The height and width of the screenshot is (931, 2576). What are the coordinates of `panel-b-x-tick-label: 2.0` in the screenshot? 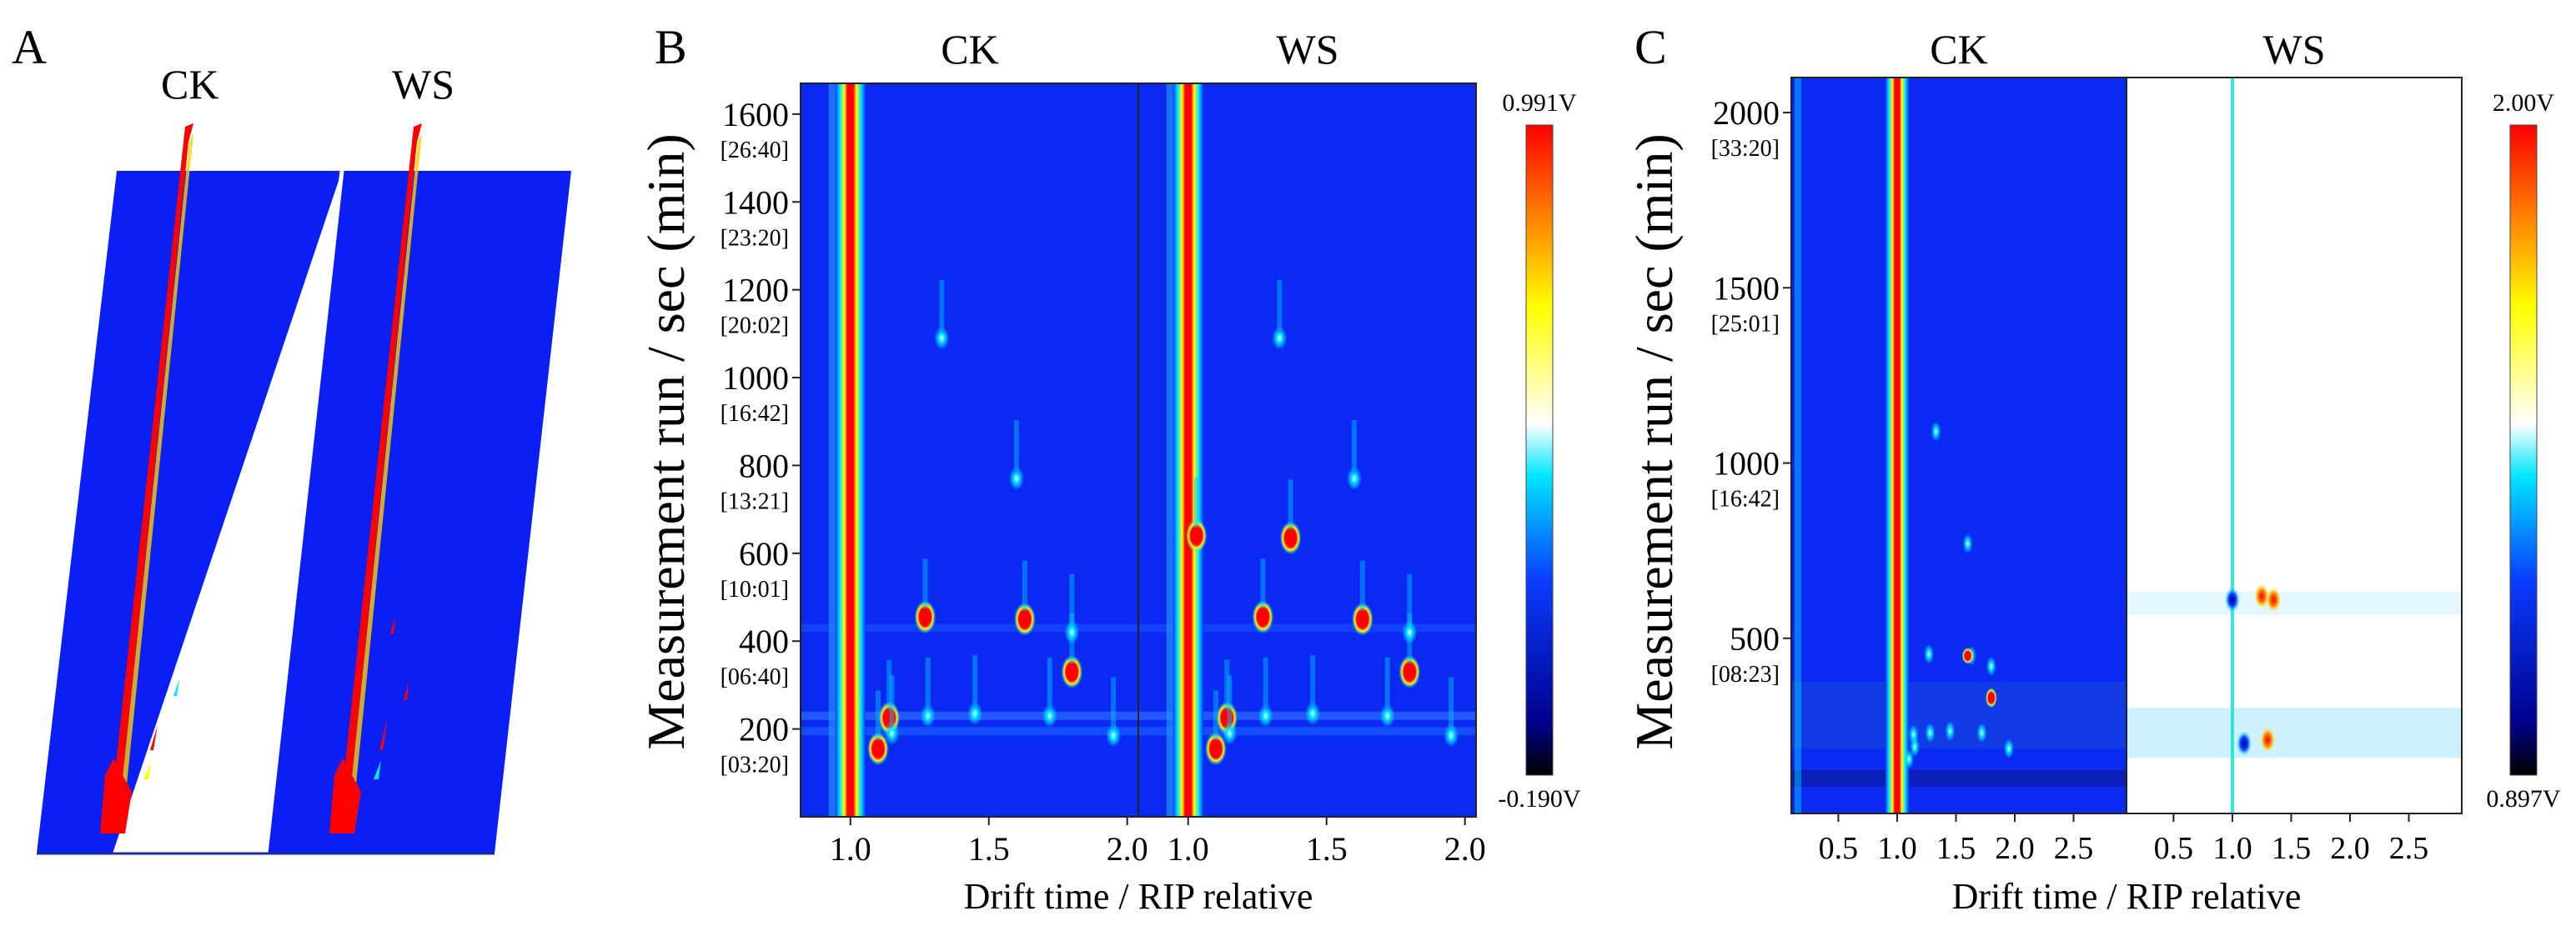 It's located at (1127, 849).